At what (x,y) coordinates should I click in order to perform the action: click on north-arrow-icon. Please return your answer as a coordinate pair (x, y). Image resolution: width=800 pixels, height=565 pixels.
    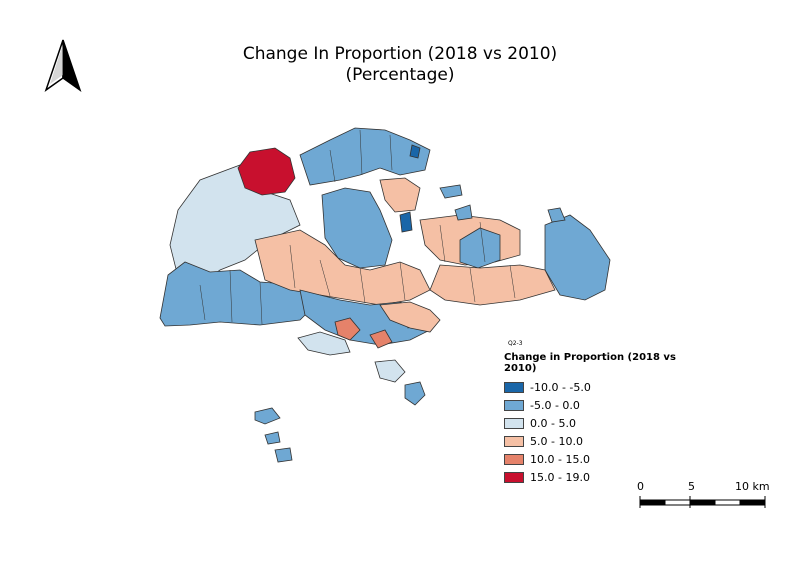
    Looking at the image, I should click on (63, 65).